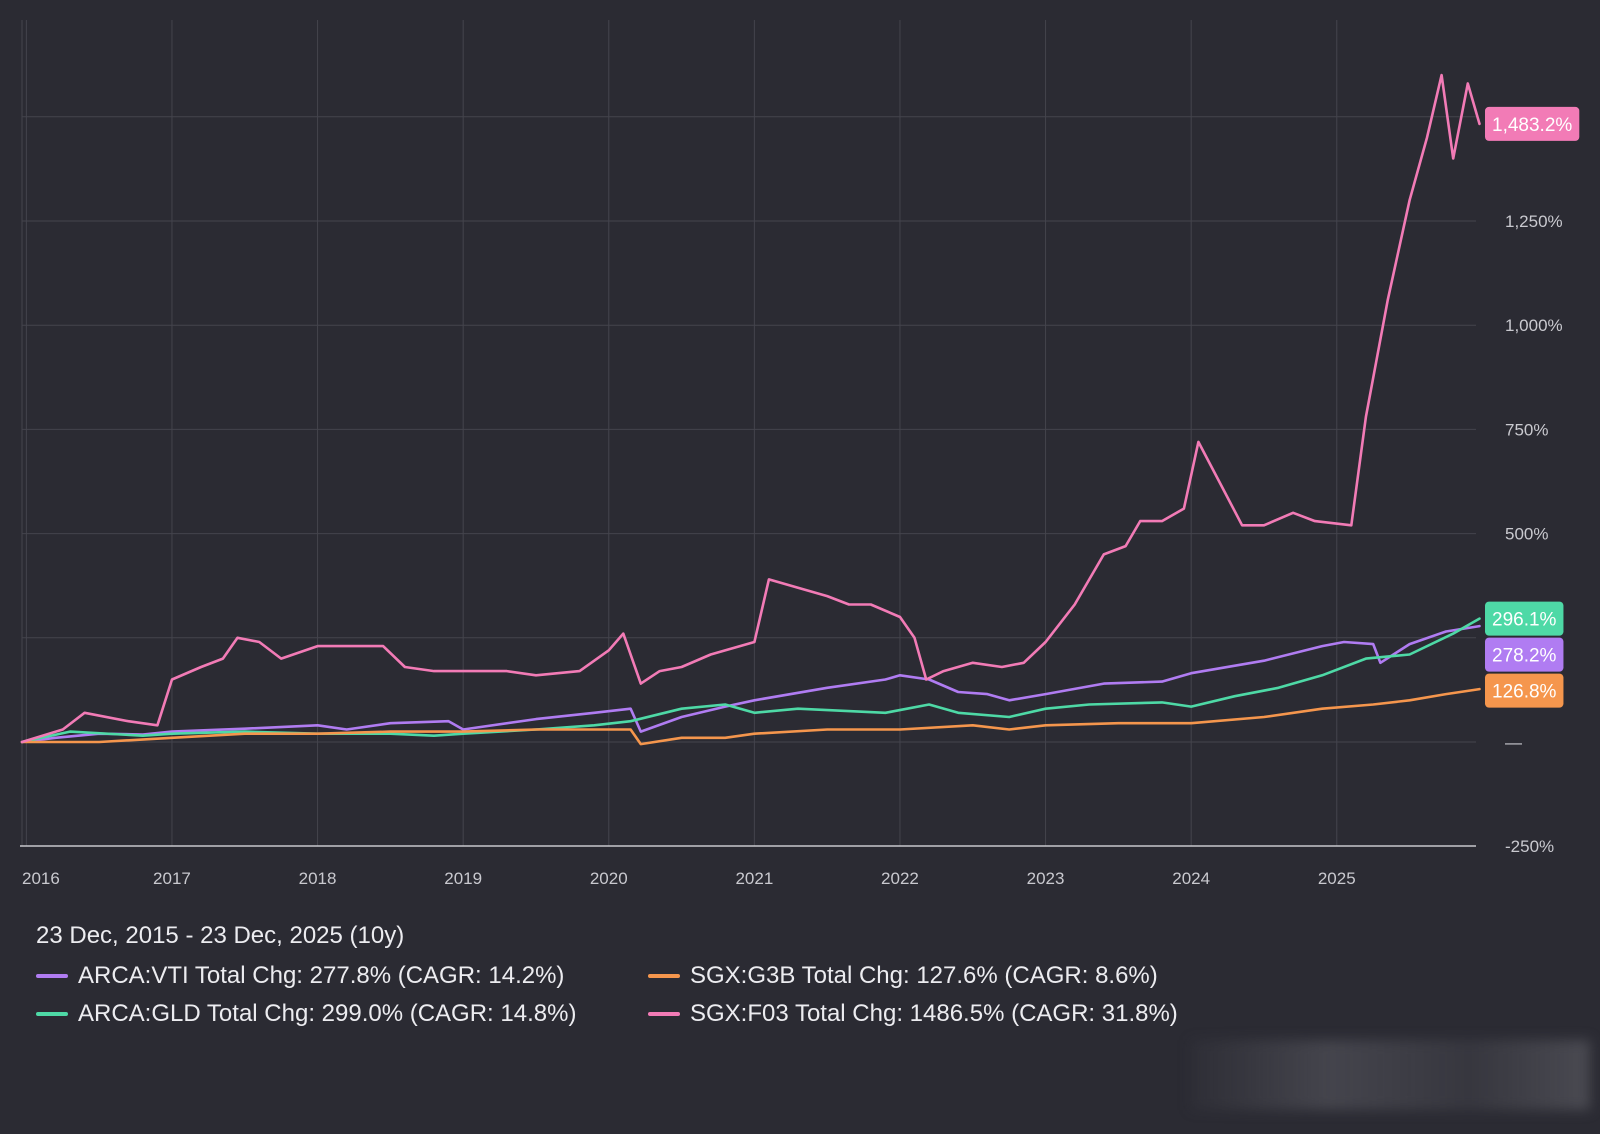 The image size is (1600, 1134). I want to click on y-tick-label: -250%, so click(1529, 846).